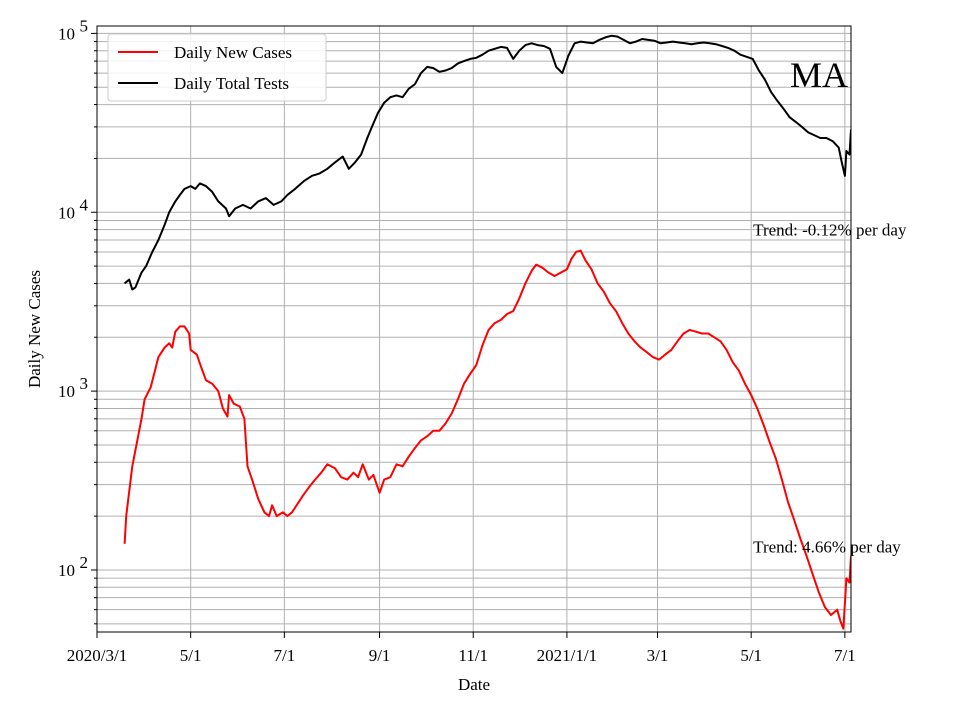 This screenshot has height=720, width=960. I want to click on state-label: MA, so click(819, 75).